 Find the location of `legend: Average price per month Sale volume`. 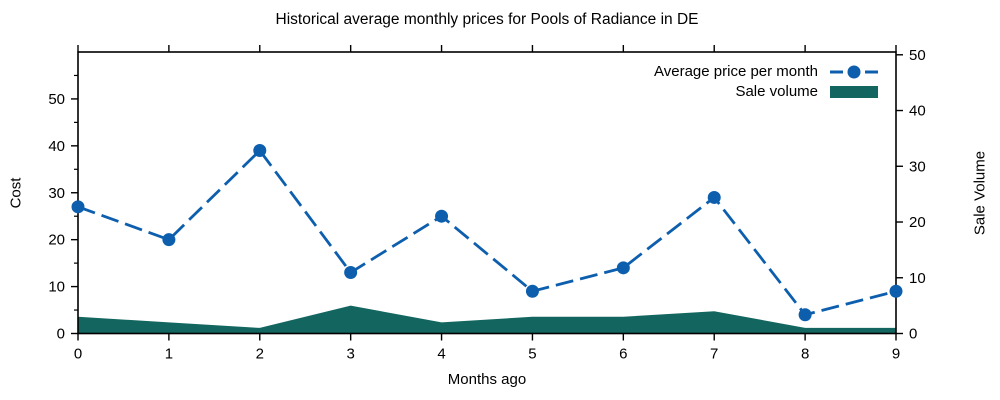

legend: Average price per month Sale volume is located at coordinates (766, 81).